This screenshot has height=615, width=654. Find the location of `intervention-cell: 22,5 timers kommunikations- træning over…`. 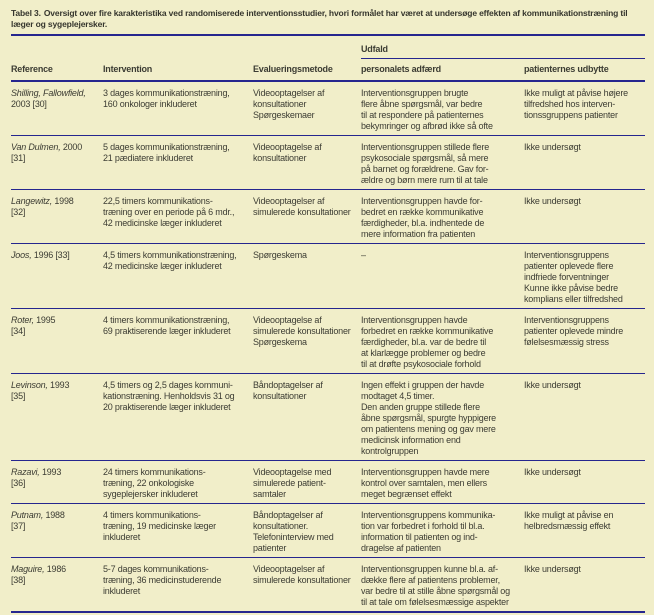

intervention-cell: 22,5 timers kommunikations- træning over… is located at coordinates (169, 212).